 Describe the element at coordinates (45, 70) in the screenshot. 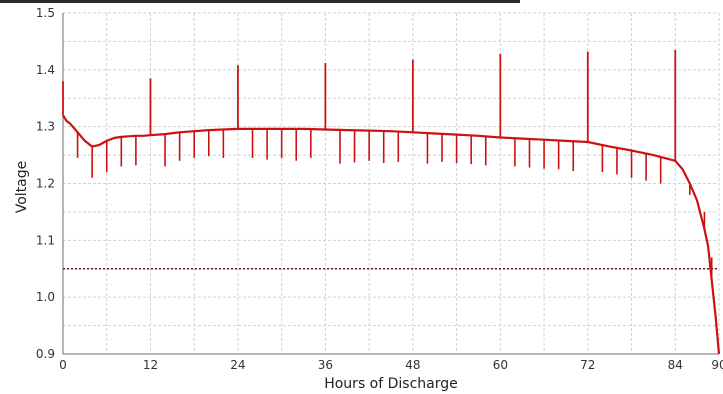

I see `y-tick-label: 1.4` at that location.